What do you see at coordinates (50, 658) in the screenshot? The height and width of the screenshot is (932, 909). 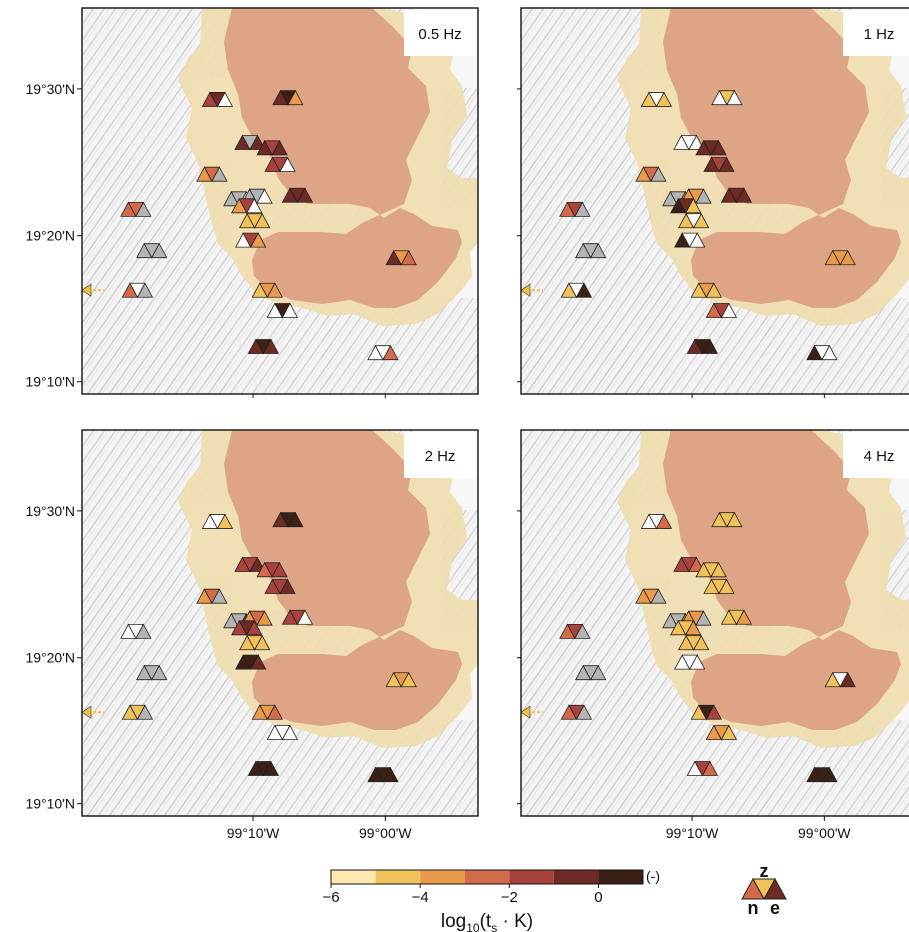 I see `y-tick-label: 19°20'N` at bounding box center [50, 658].